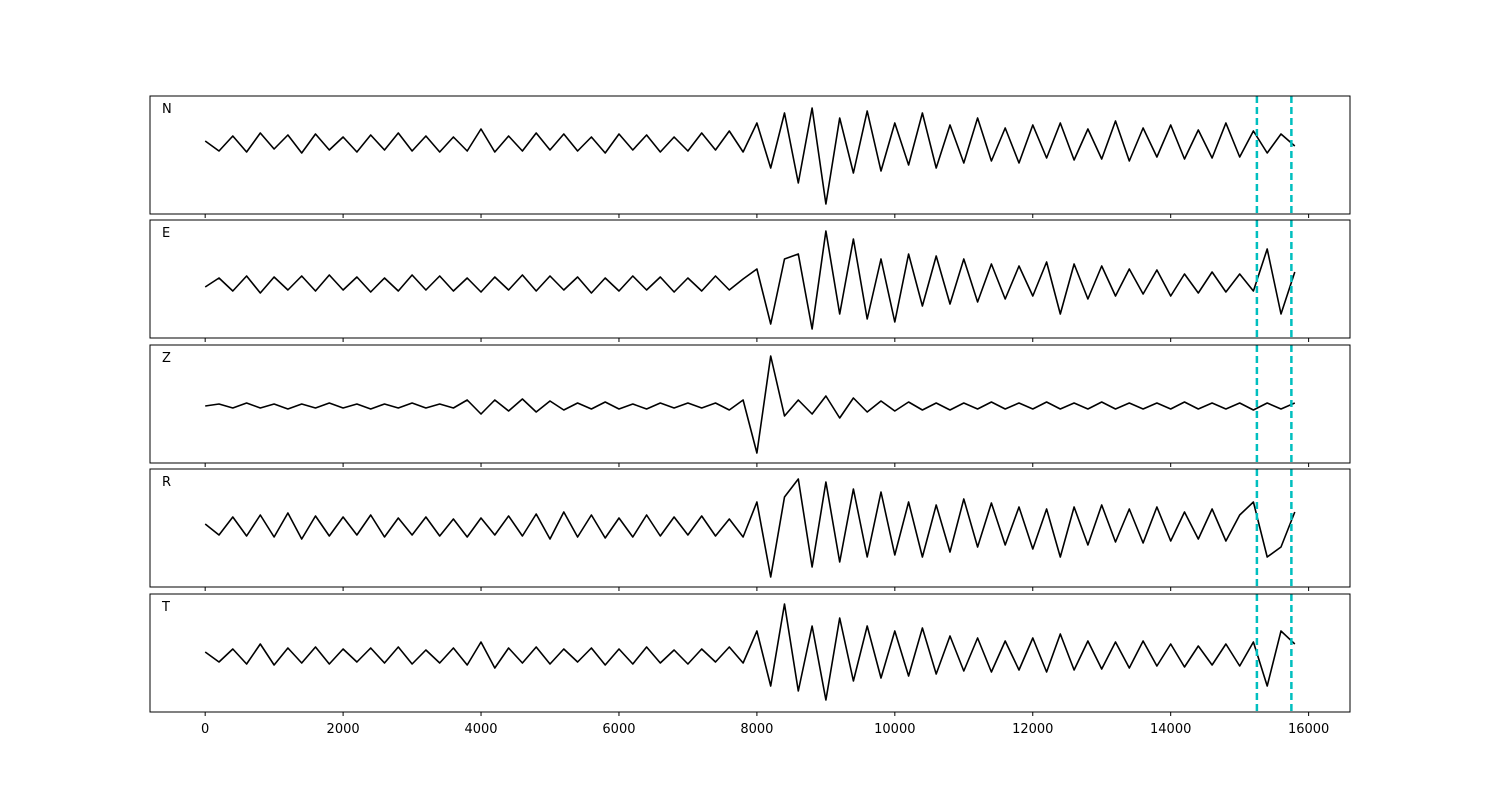 The image size is (1500, 804). What do you see at coordinates (166, 482) in the screenshot?
I see `panel-label: R` at bounding box center [166, 482].